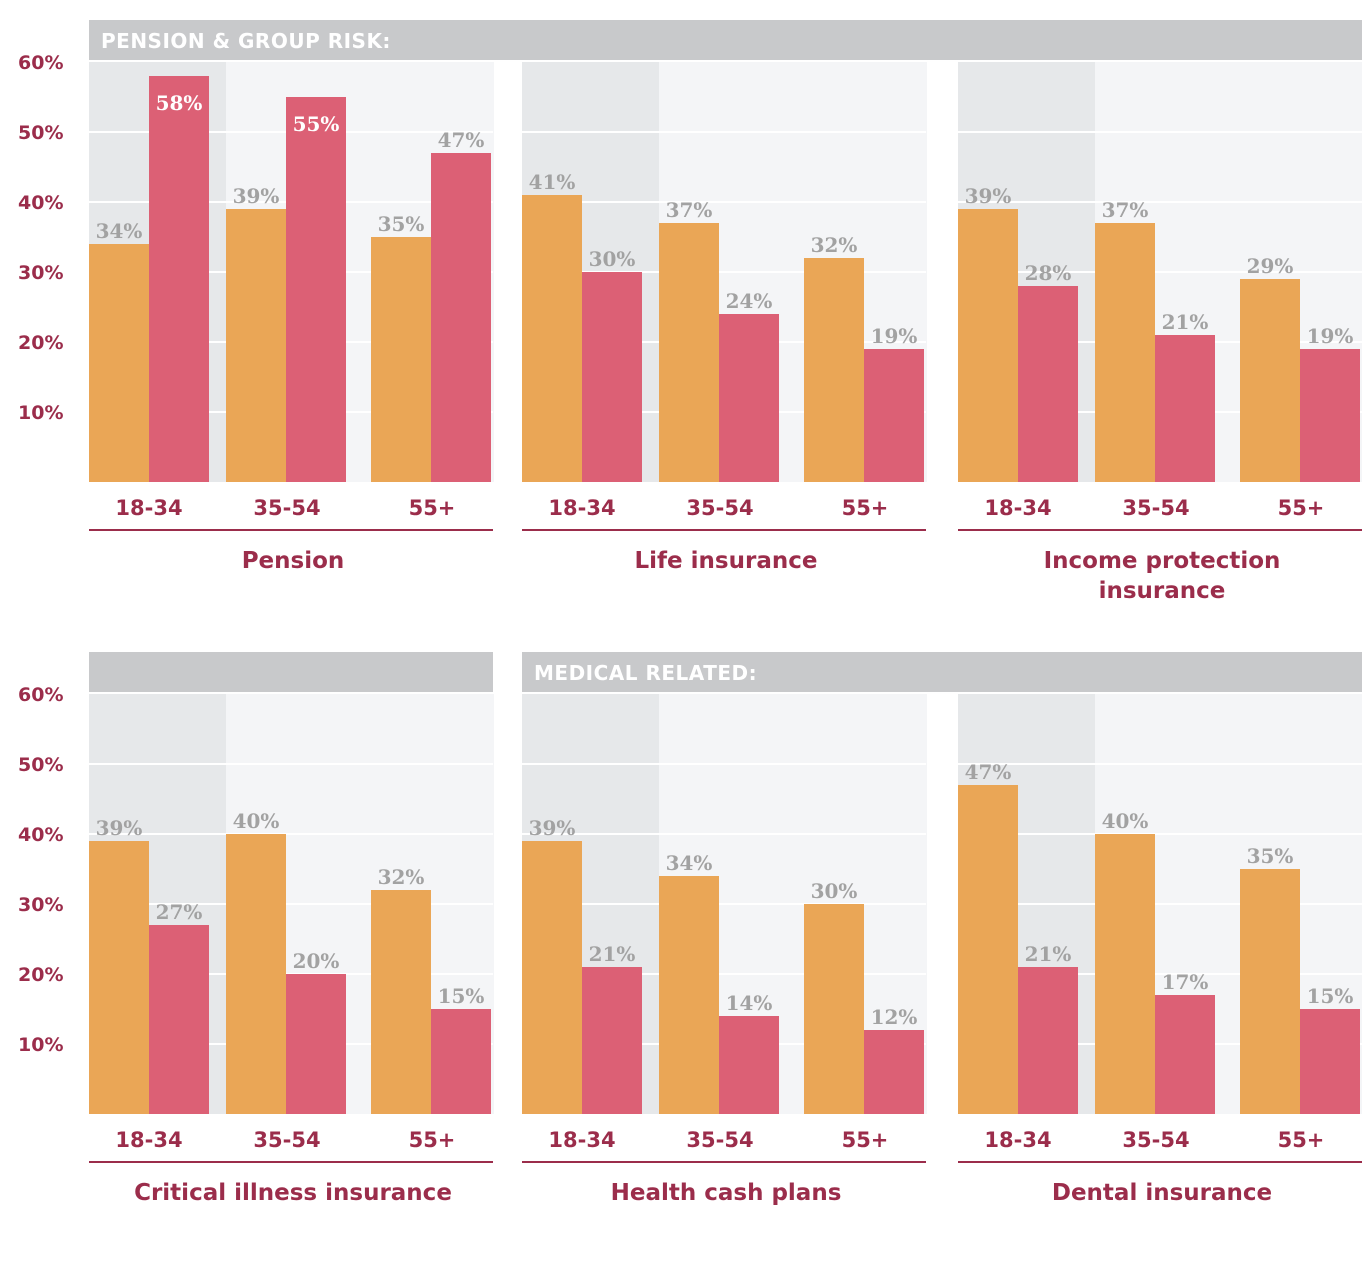 The width and height of the screenshot is (1362, 1284). Describe the element at coordinates (749, 301) in the screenshot. I see `value-label: 24%` at that location.